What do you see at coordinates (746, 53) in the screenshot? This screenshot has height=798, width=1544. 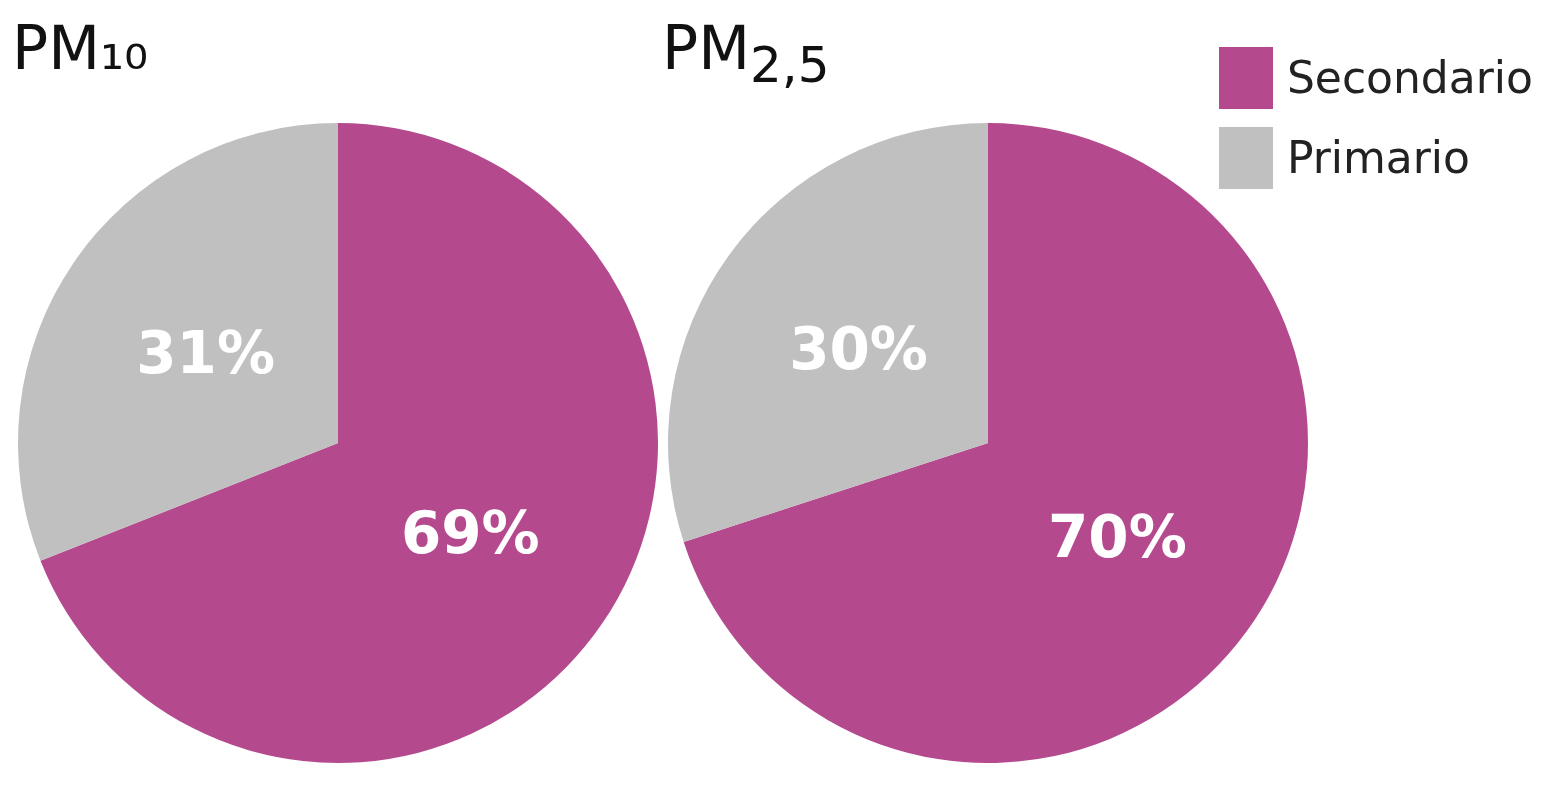 I see `chart-title: PM$_{2,5}$` at bounding box center [746, 53].